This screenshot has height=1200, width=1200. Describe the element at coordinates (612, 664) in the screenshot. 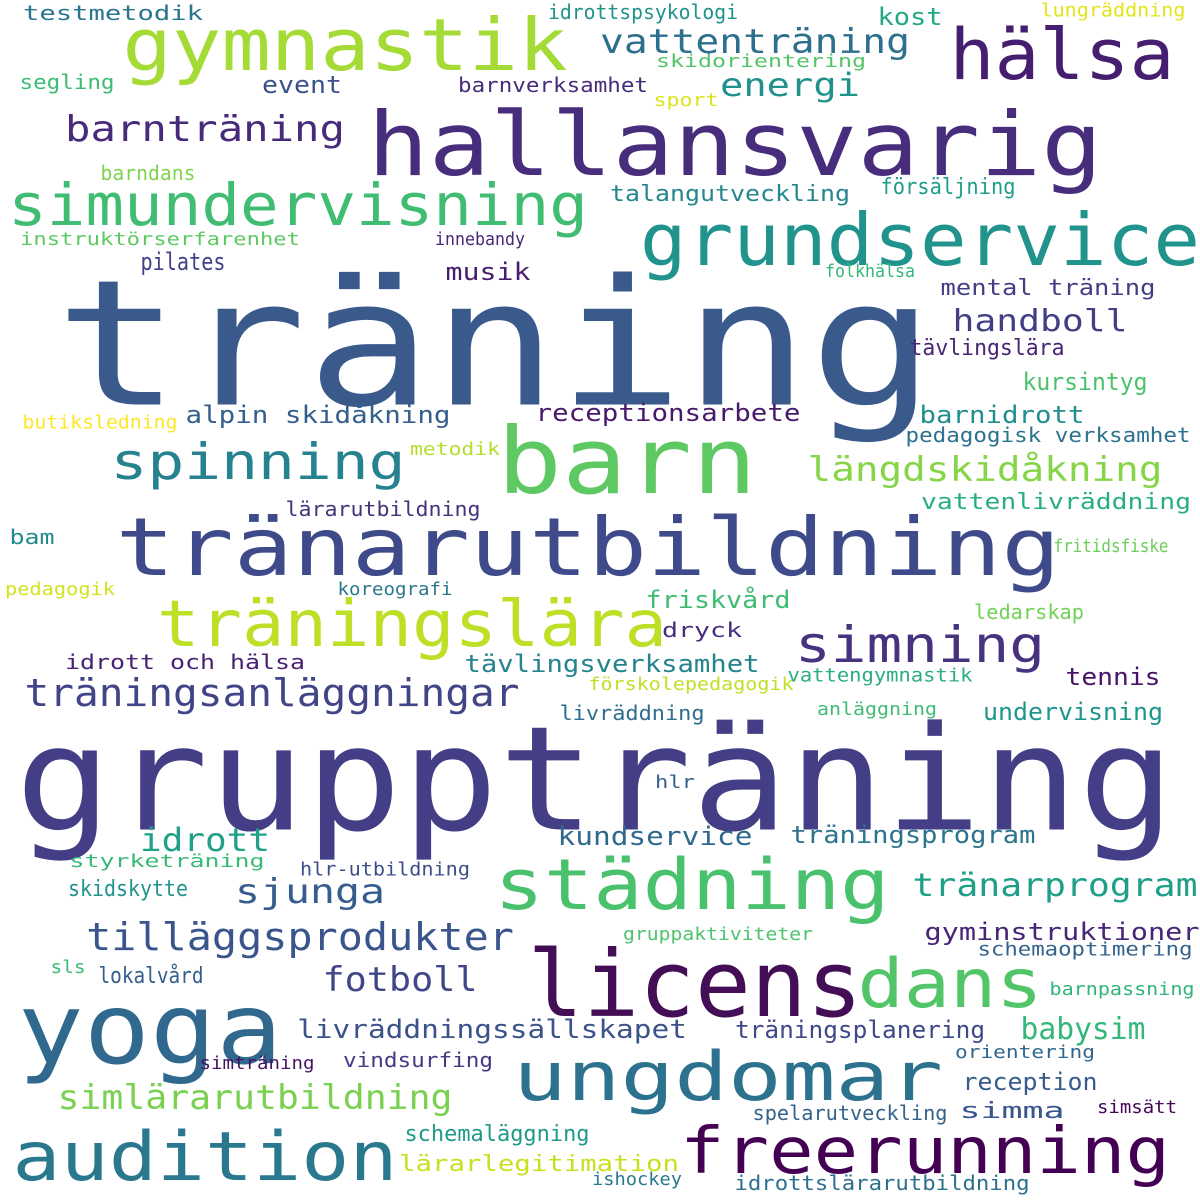

I see `word: tävlingsverksamhet` at that location.